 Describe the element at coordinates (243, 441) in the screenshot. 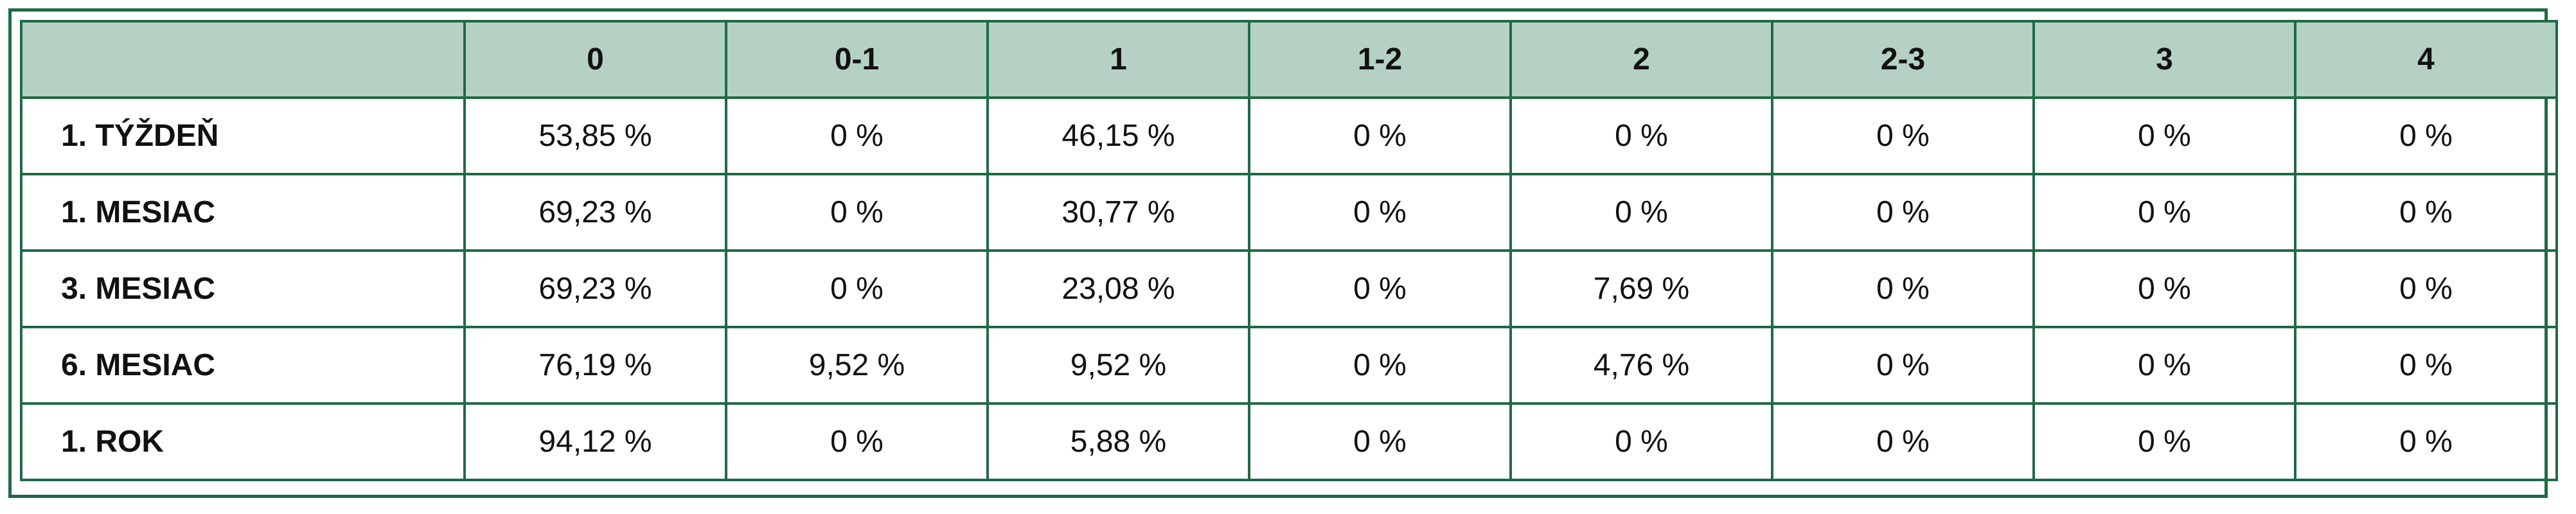

I see `row-label: 1. ROK` at that location.